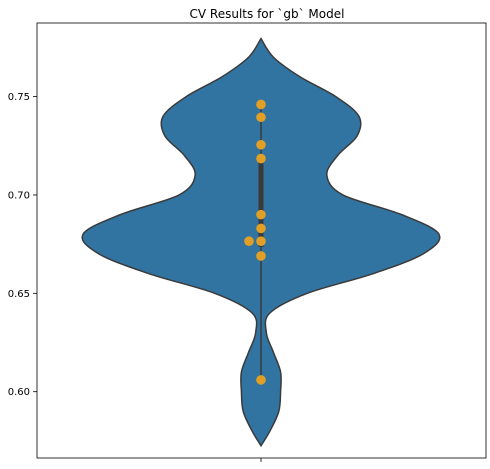  Describe the element at coordinates (19, 97) in the screenshot. I see `y-tick-label: 0.75` at that location.